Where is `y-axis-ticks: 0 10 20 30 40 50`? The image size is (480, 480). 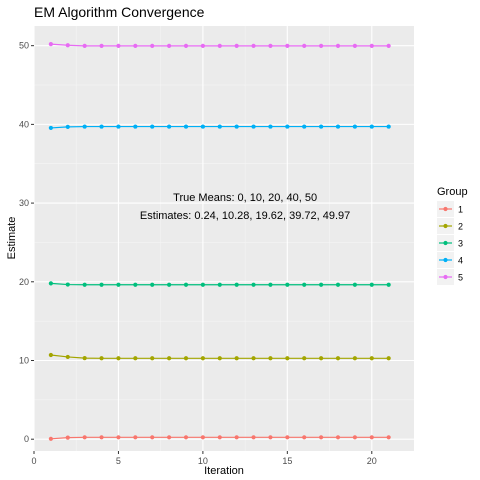
y-axis-ticks: 0 10 20 30 40 50 is located at coordinates (26, 242).